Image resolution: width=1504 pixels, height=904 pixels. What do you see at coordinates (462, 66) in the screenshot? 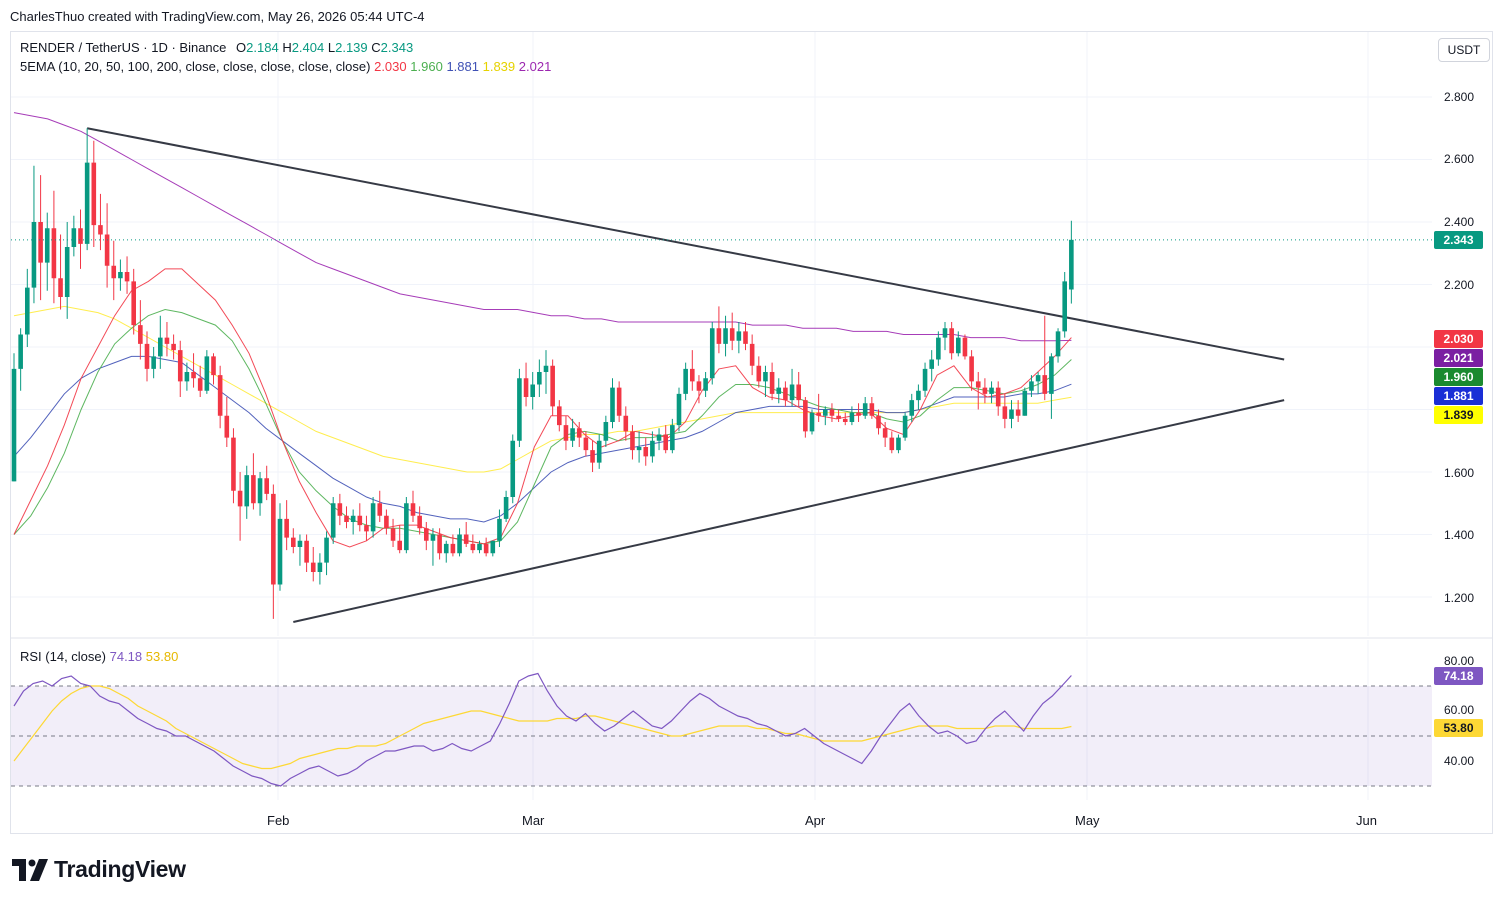
I see `ema50-value: 1.881` at bounding box center [462, 66].